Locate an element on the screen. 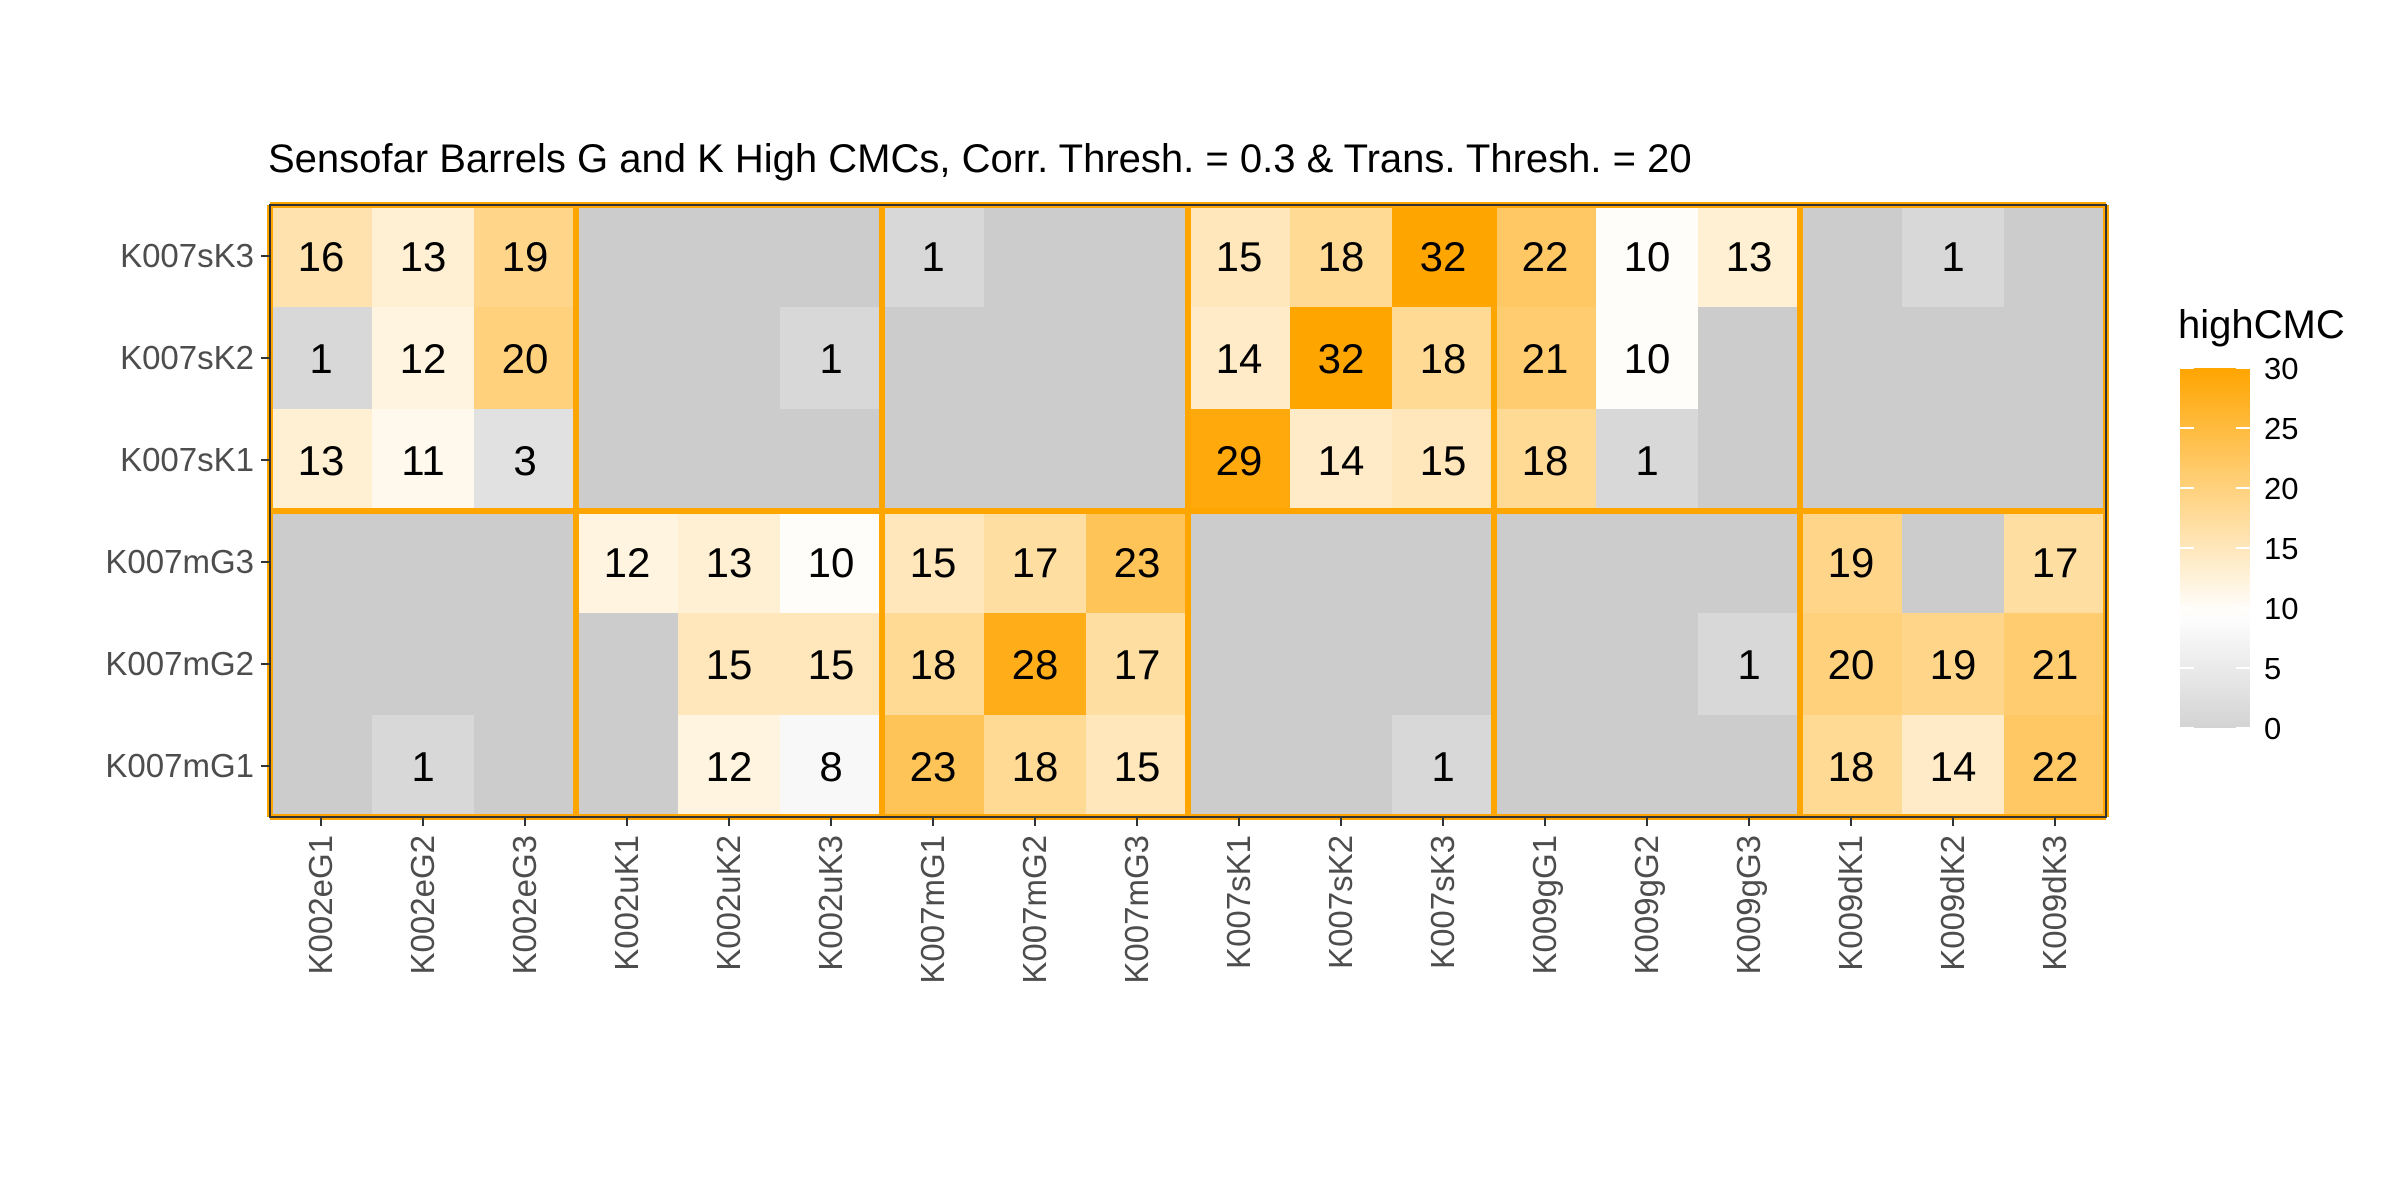  cell-value-label: 21 is located at coordinates (1545, 358).